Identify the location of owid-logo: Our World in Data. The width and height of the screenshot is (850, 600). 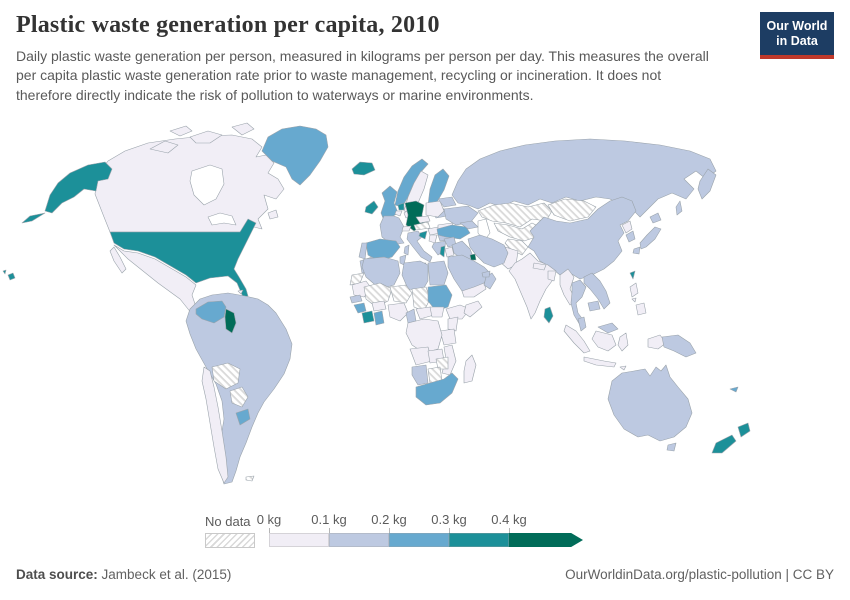
(797, 35).